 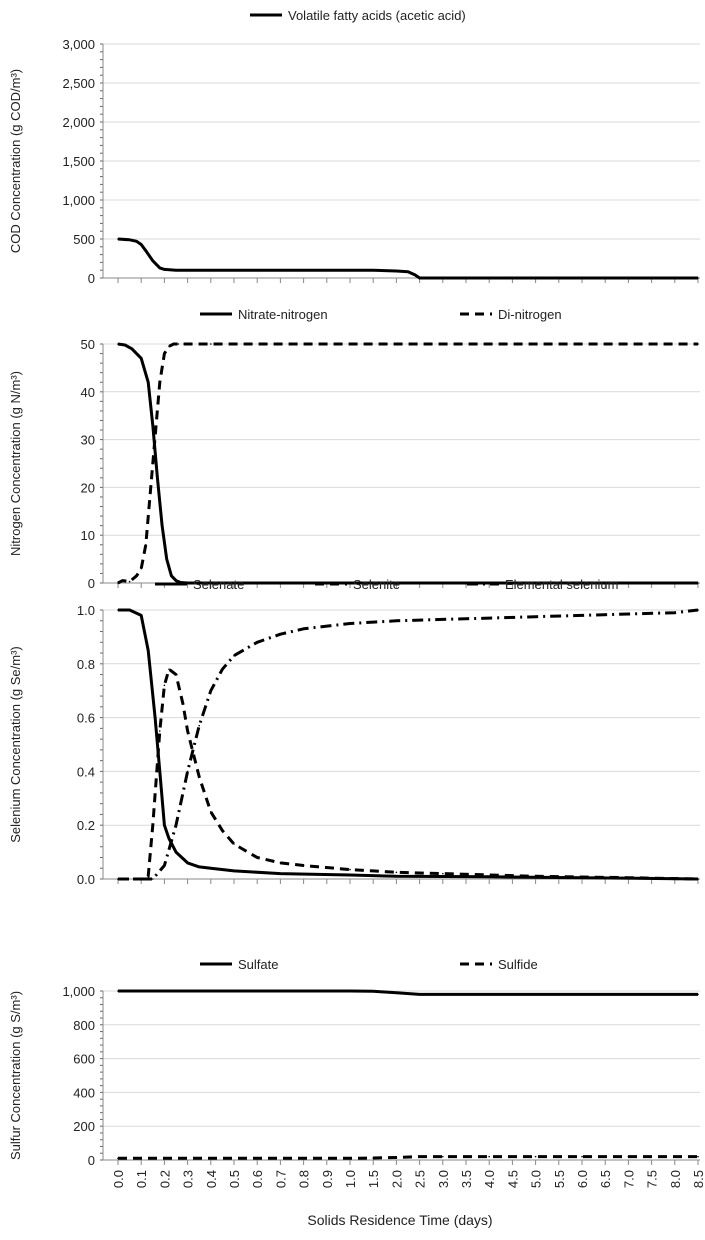 I want to click on x-tick-label: 1.0, so click(x=350, y=1179).